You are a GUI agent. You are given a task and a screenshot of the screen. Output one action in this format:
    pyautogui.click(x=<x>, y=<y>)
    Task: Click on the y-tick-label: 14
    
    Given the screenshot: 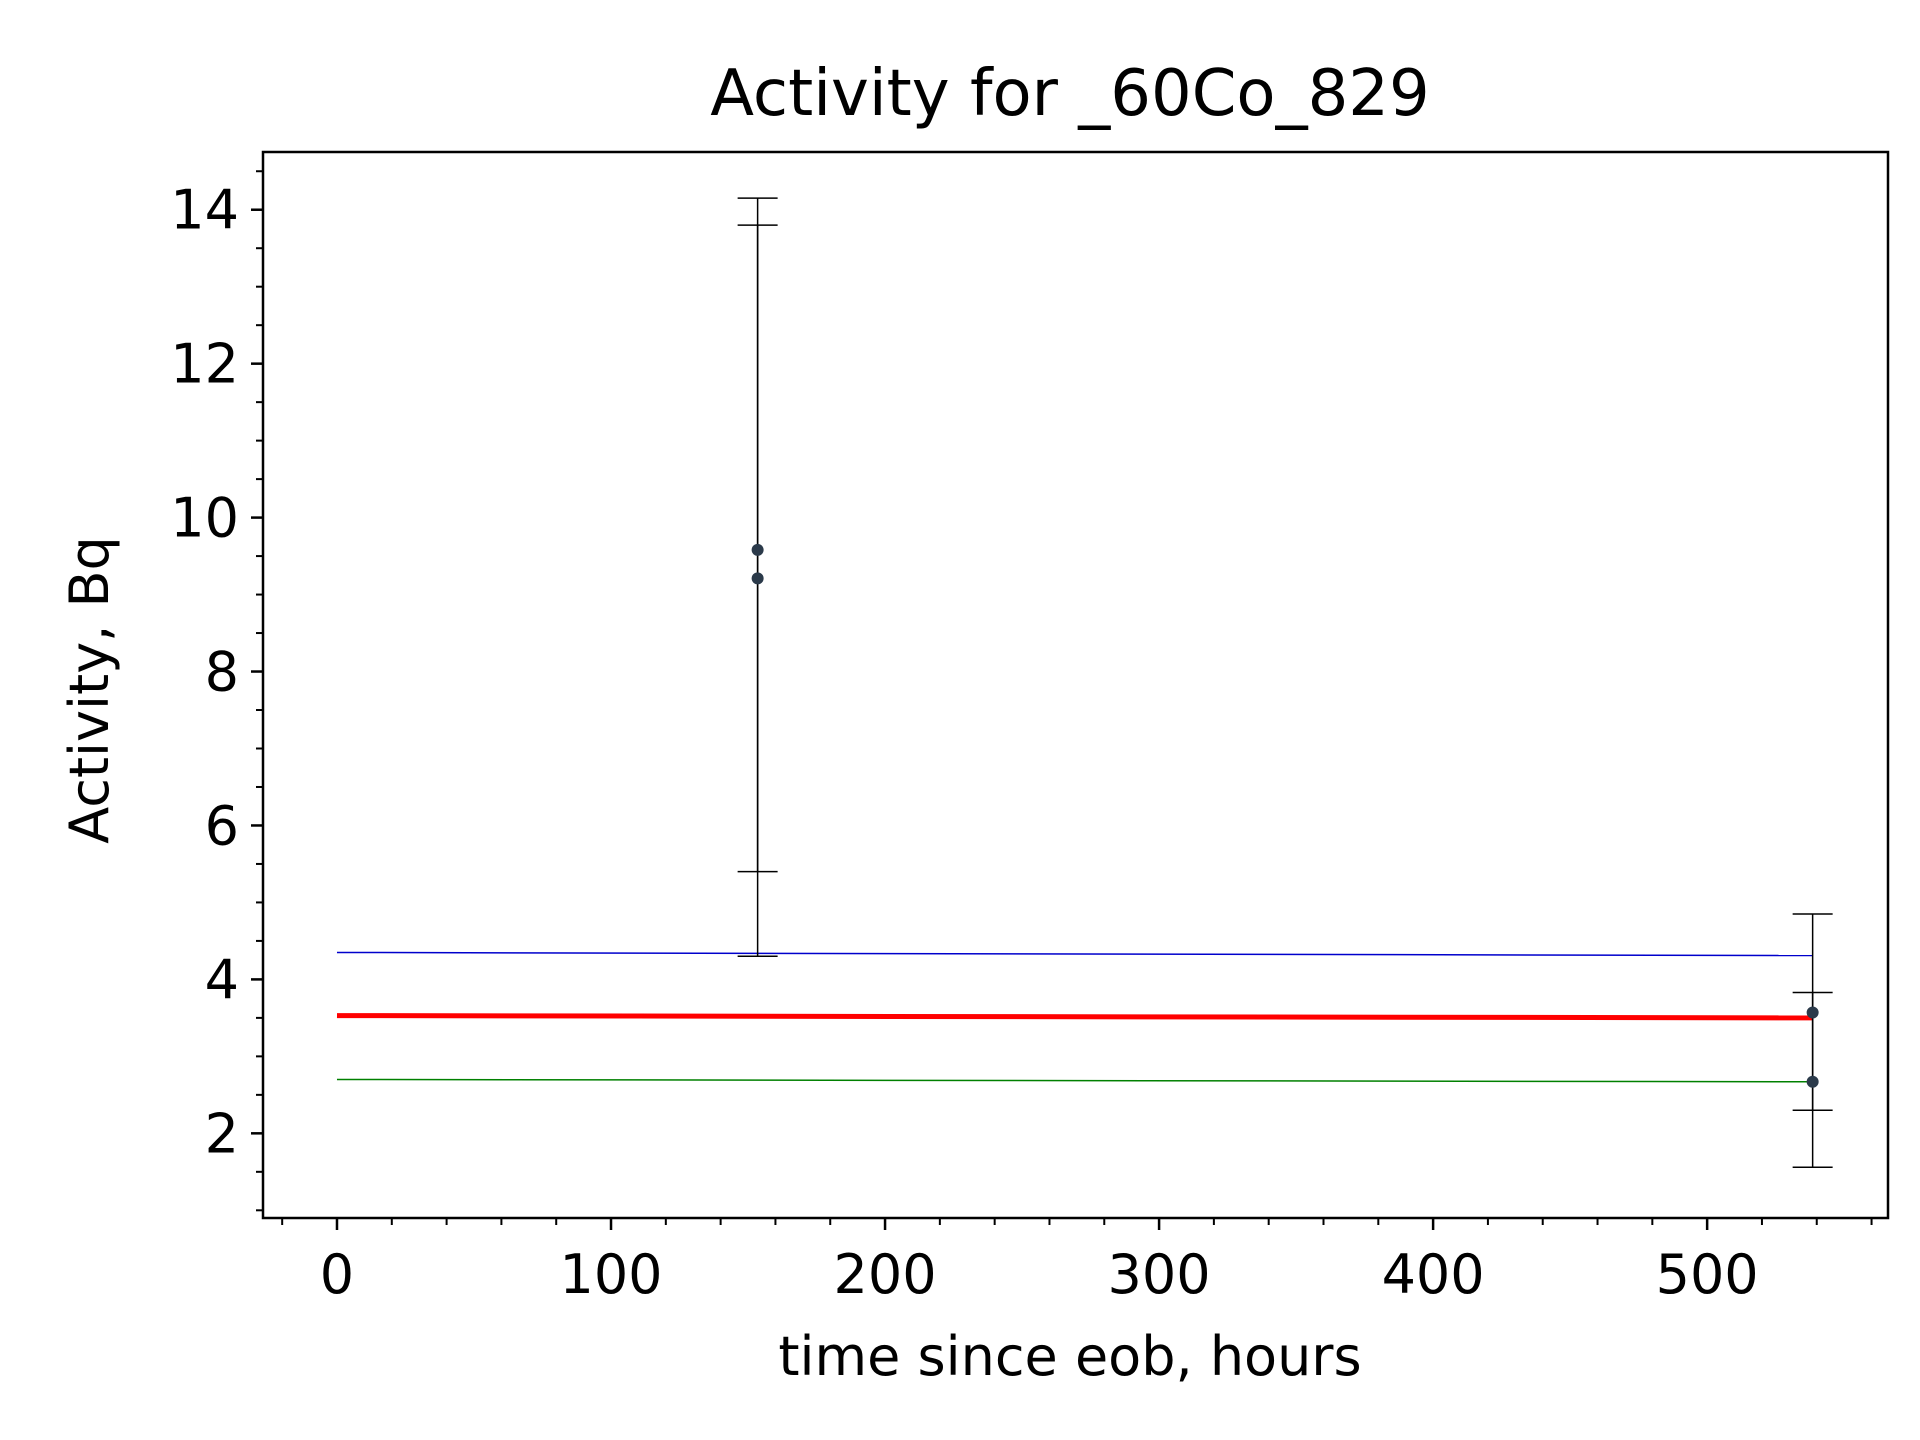 What is the action you would take?
    pyautogui.click(x=204, y=210)
    